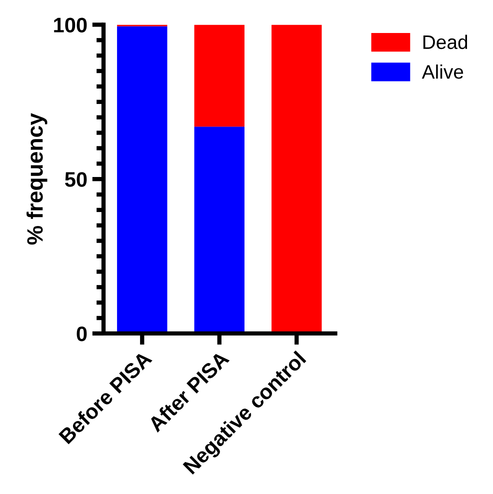 The height and width of the screenshot is (494, 493). Describe the element at coordinates (443, 71) in the screenshot. I see `legend-label: Alive` at that location.